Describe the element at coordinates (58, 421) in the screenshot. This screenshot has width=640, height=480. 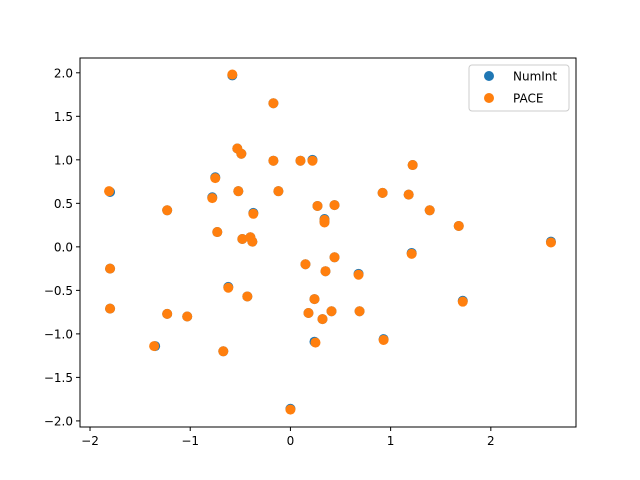
I see `y-tick-label: −2.0` at that location.